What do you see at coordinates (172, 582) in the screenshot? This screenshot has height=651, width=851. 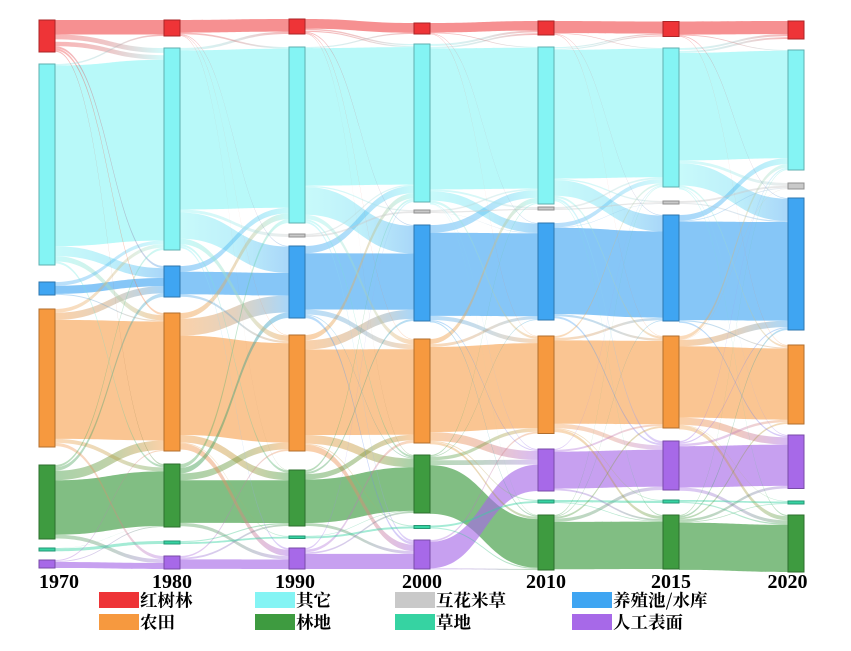 I see `svg-text: 1980` at bounding box center [172, 582].